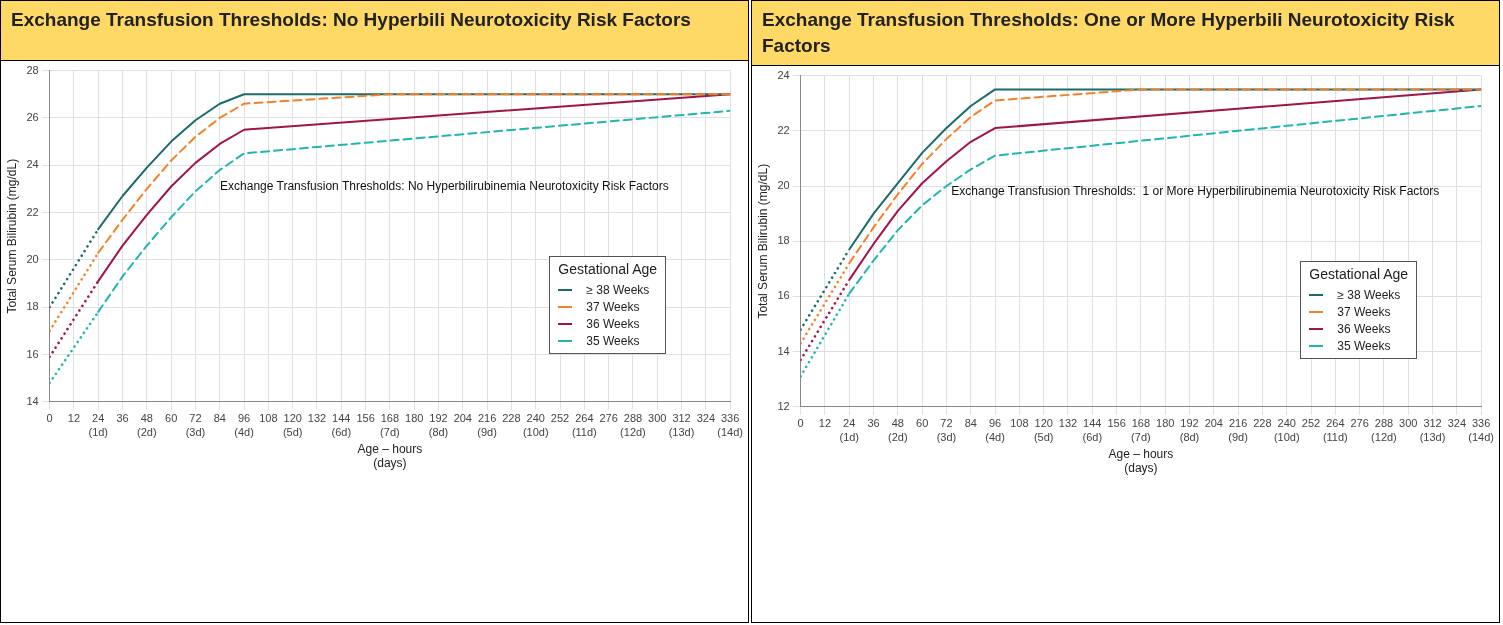  What do you see at coordinates (1195, 190) in the screenshot?
I see `annotation: Exchange Transfusion Thresholds: 1 or More Hyperbilirubinemia Neurotoxicity Risk Factors` at bounding box center [1195, 190].